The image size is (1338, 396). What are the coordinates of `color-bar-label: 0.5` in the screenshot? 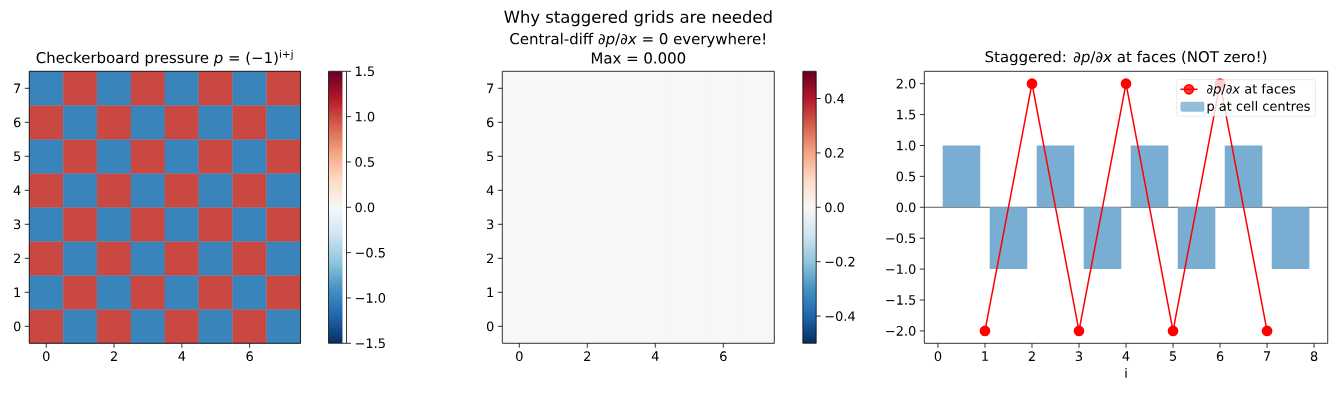 It's located at (364, 162).